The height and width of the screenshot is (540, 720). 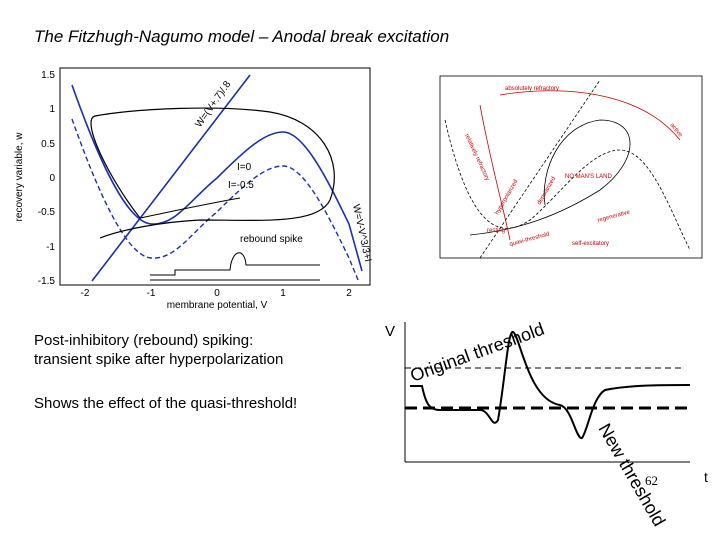 I want to click on x-tick: 1, so click(x=283, y=293).